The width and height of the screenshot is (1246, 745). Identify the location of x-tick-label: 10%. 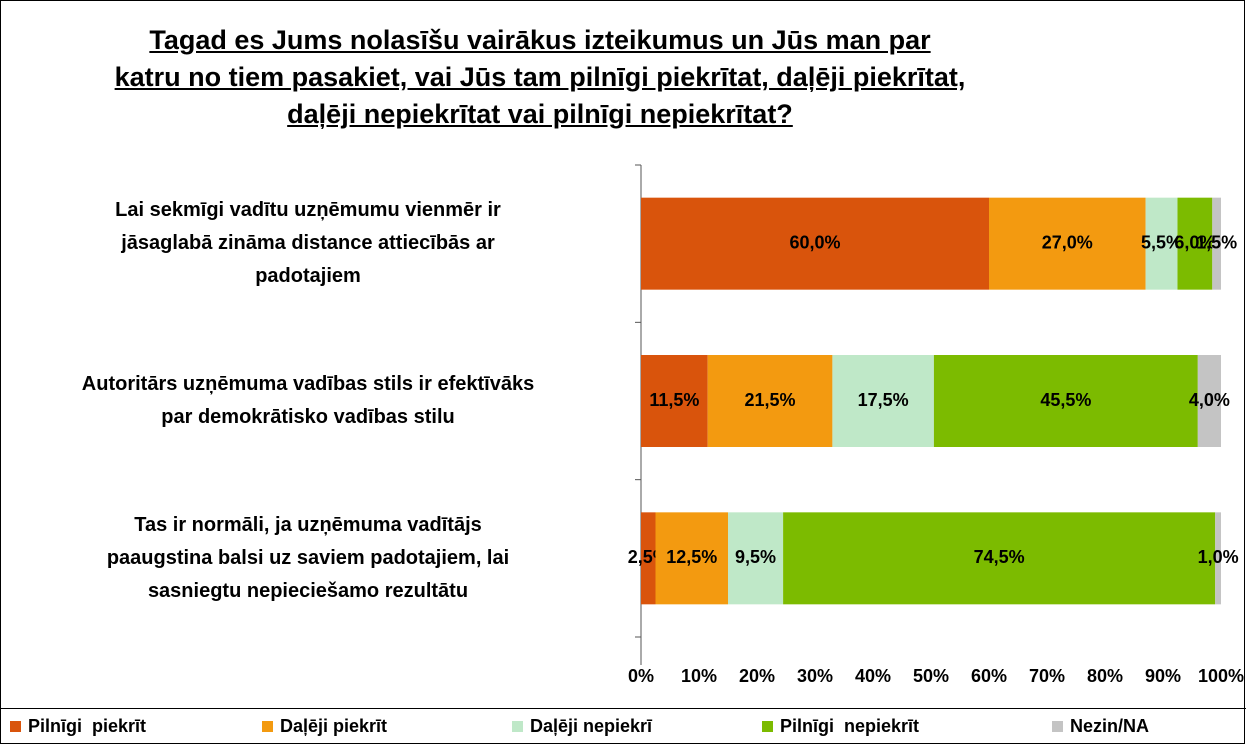
(699, 676).